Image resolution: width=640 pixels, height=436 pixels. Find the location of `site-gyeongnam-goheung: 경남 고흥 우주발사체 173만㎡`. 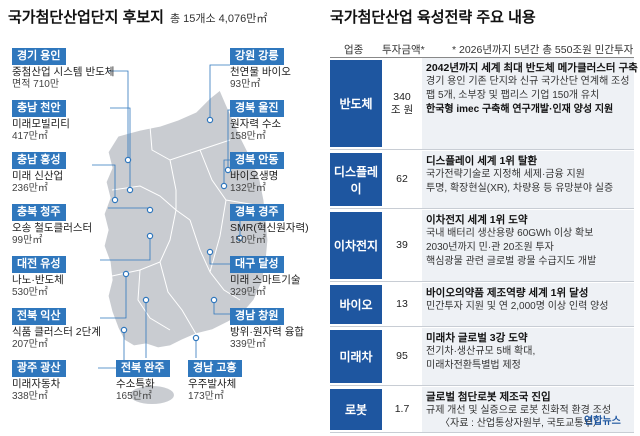

site-gyeongnam-goheung: 경남 고흥 우주발사체 173만㎡ is located at coordinates (228, 380).